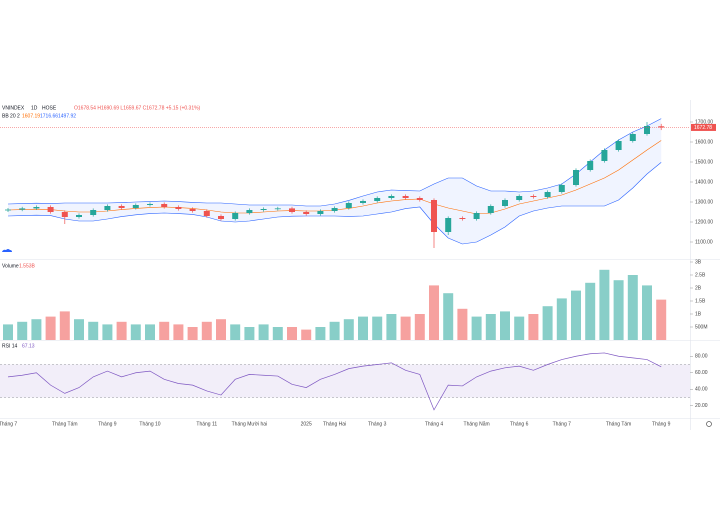 The height and width of the screenshot is (530, 720). What do you see at coordinates (700, 301) in the screenshot?
I see `y-tick-label: 1.5B` at bounding box center [700, 301].